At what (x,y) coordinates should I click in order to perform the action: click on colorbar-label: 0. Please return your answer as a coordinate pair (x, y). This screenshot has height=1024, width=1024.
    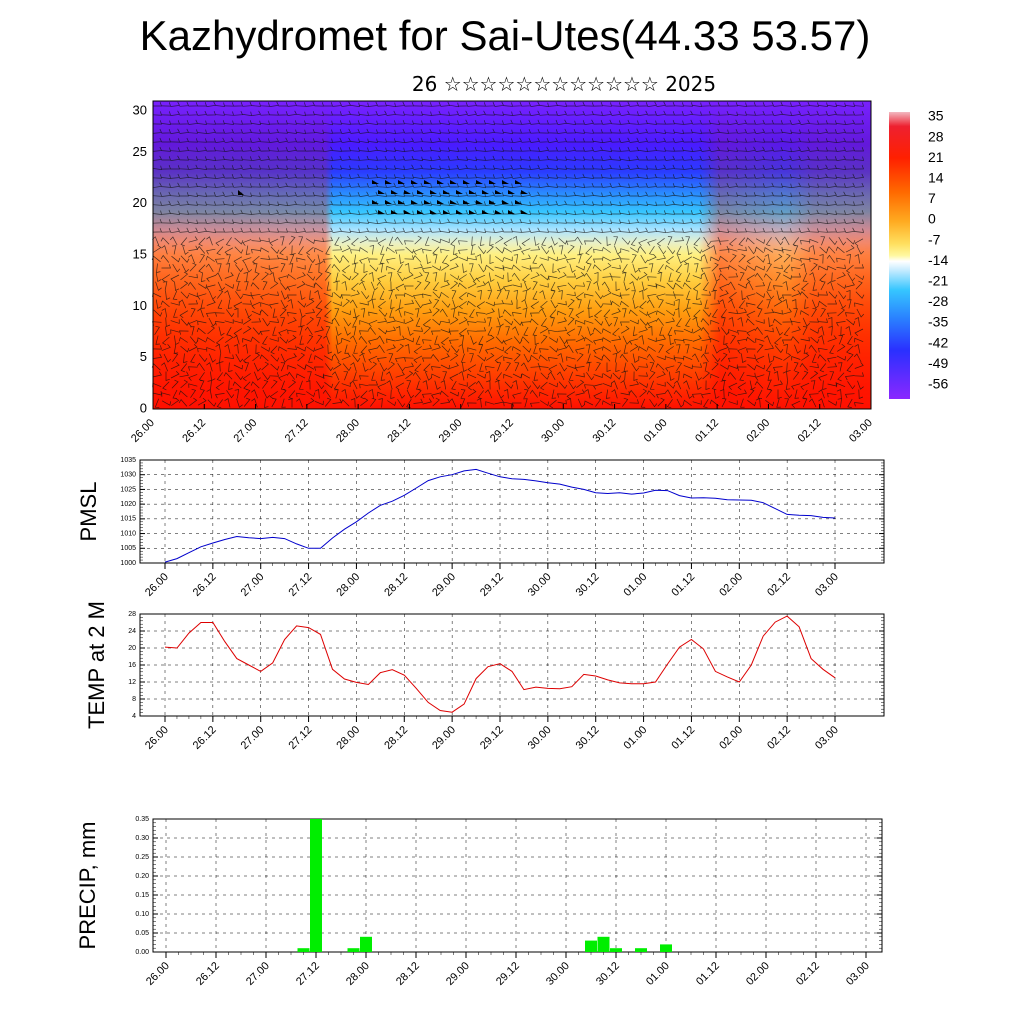
    Looking at the image, I should click on (932, 219).